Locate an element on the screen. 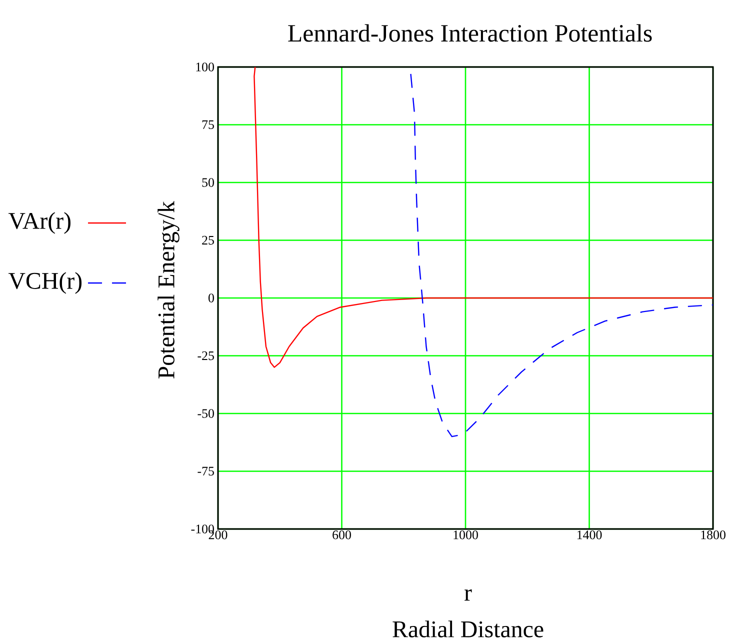 The width and height of the screenshot is (735, 643). y-tick-label: 25 is located at coordinates (208, 240).